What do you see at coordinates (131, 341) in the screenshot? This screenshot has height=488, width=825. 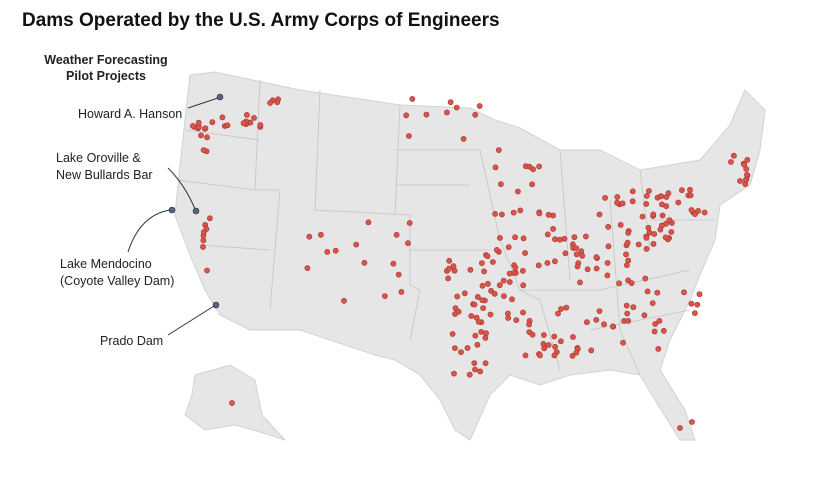 I see `annotation: Prado Dam` at bounding box center [131, 341].